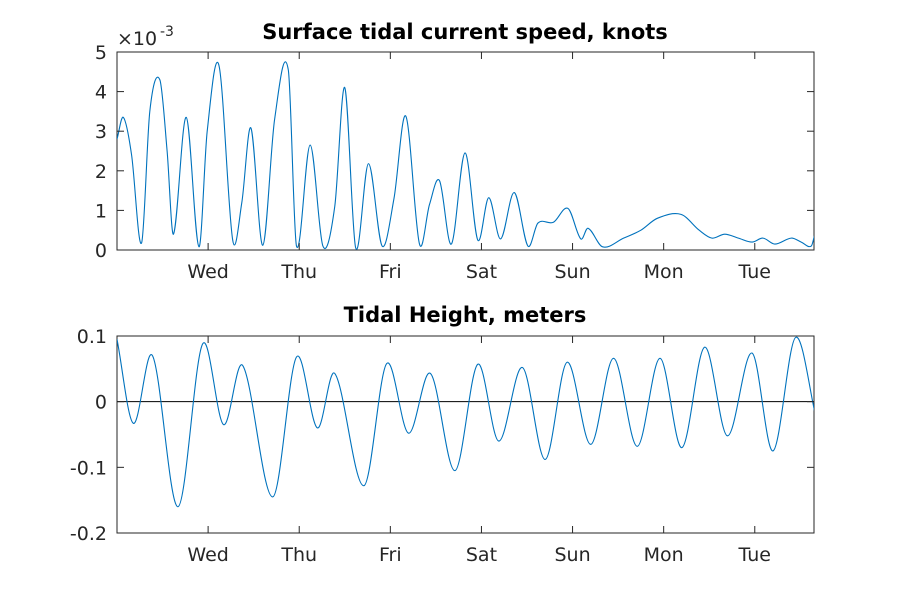  I want to click on current-speed-x-tick-label: Sun, so click(572, 272).